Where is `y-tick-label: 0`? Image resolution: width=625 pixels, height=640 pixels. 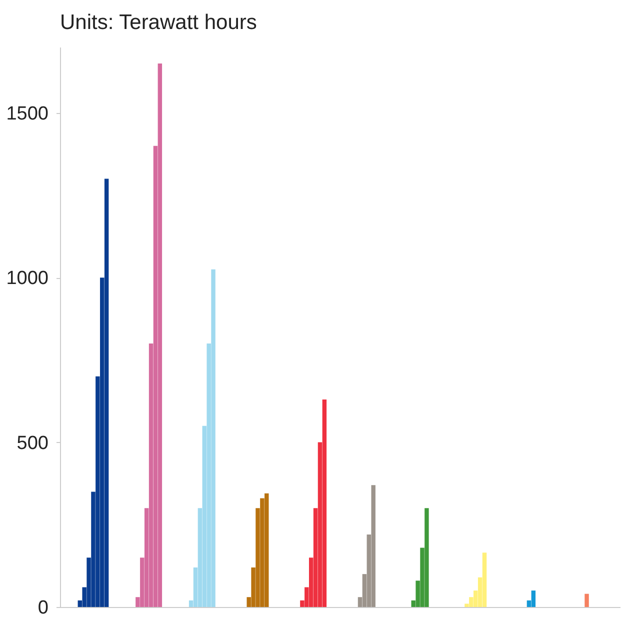
y-tick-label: 0 is located at coordinates (43, 608).